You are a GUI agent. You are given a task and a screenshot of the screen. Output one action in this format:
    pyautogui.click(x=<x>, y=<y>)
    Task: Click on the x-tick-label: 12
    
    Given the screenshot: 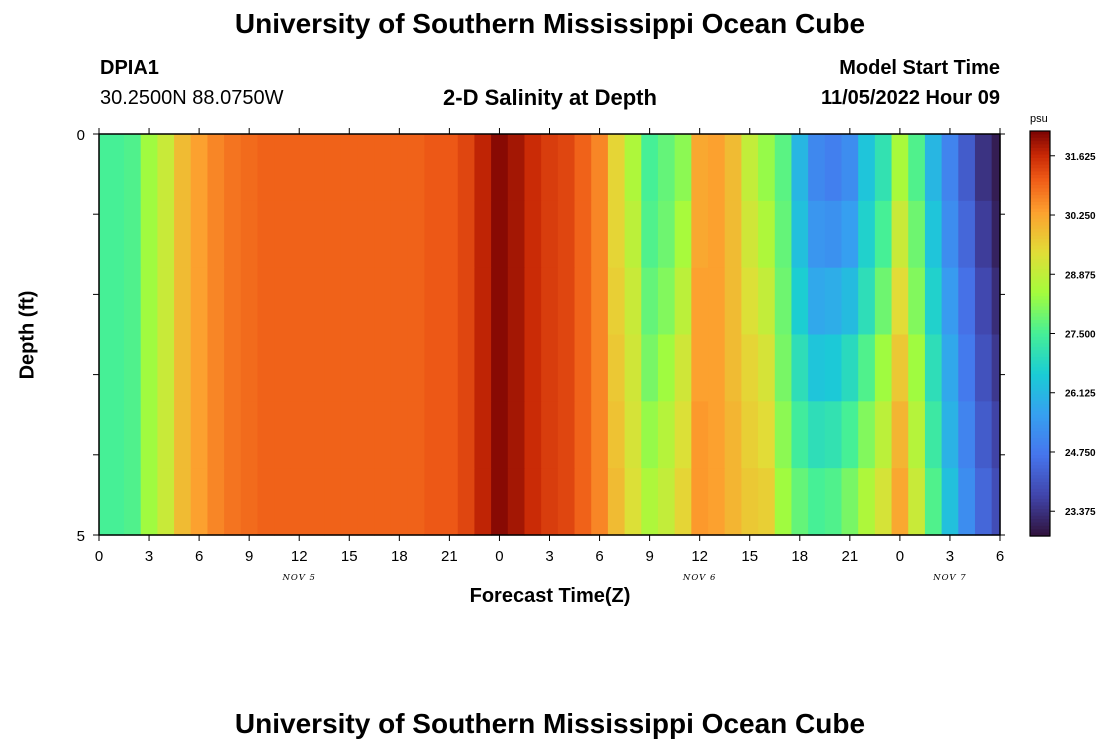 What is the action you would take?
    pyautogui.click(x=299, y=556)
    